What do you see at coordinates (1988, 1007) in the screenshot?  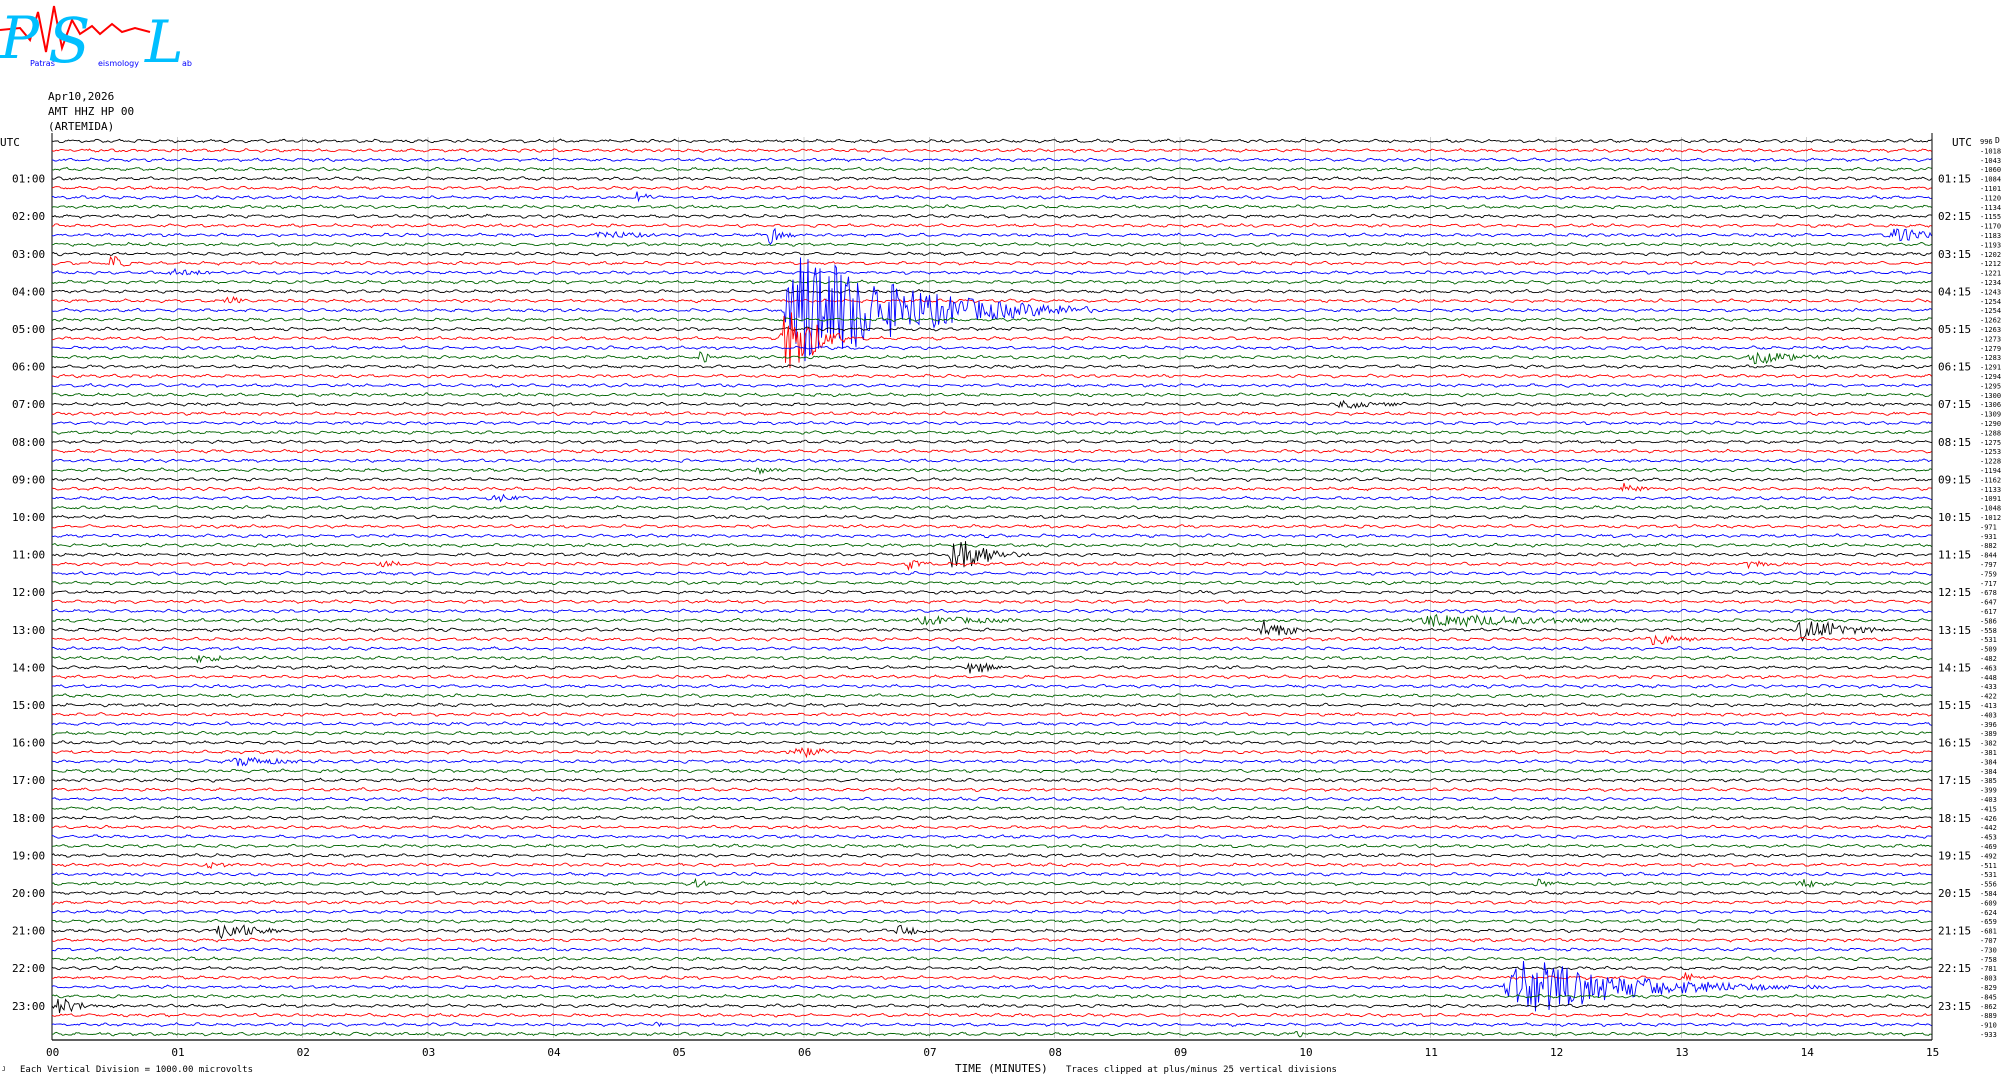 I see `dc-offset-label: -862` at bounding box center [1988, 1007].